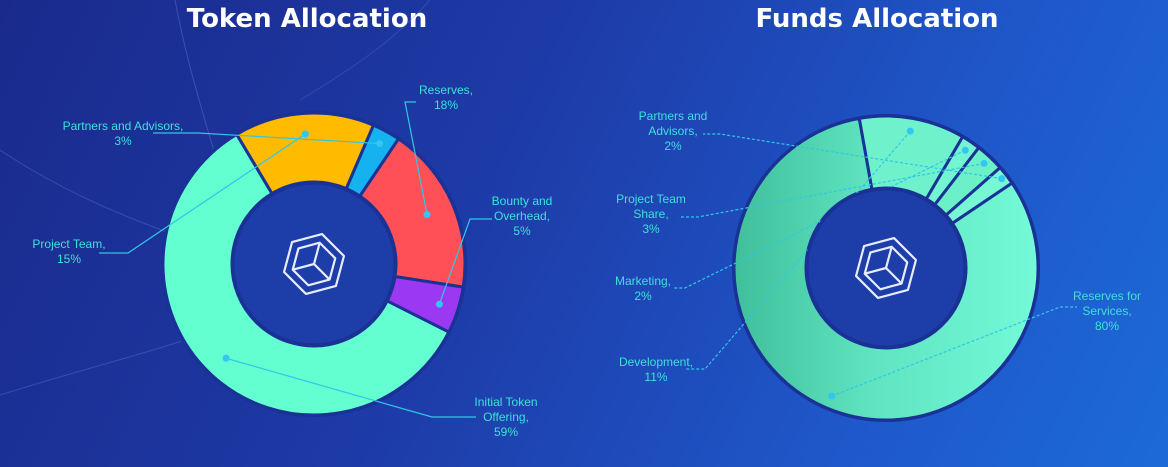 The image size is (1168, 467). Describe the element at coordinates (202, 193) in the screenshot. I see `leader-line-project-team` at that location.